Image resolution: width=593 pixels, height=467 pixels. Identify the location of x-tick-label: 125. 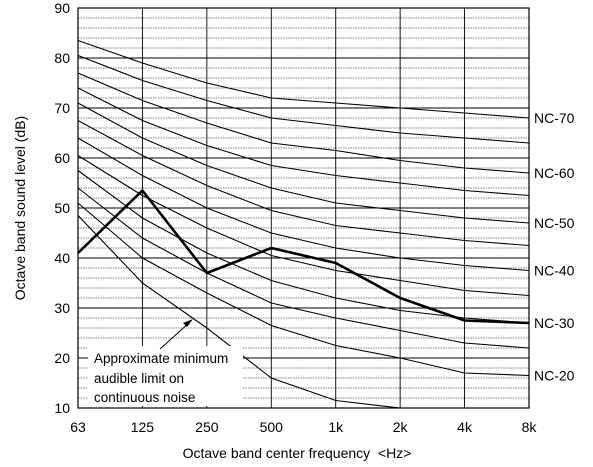
(143, 427).